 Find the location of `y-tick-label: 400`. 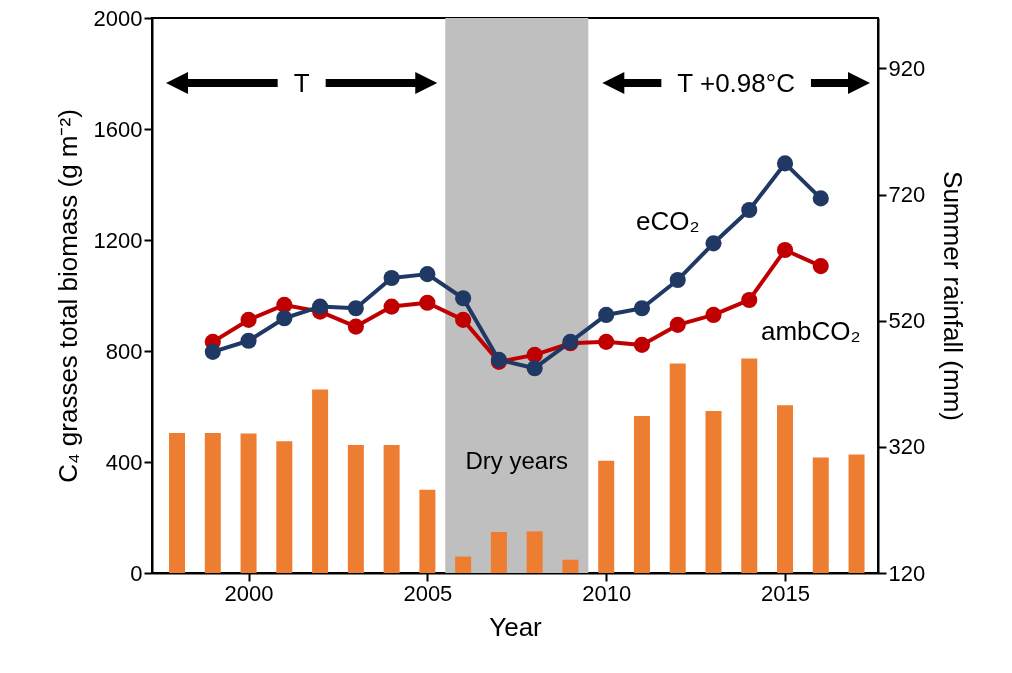

y-tick-label: 400 is located at coordinates (124, 462).